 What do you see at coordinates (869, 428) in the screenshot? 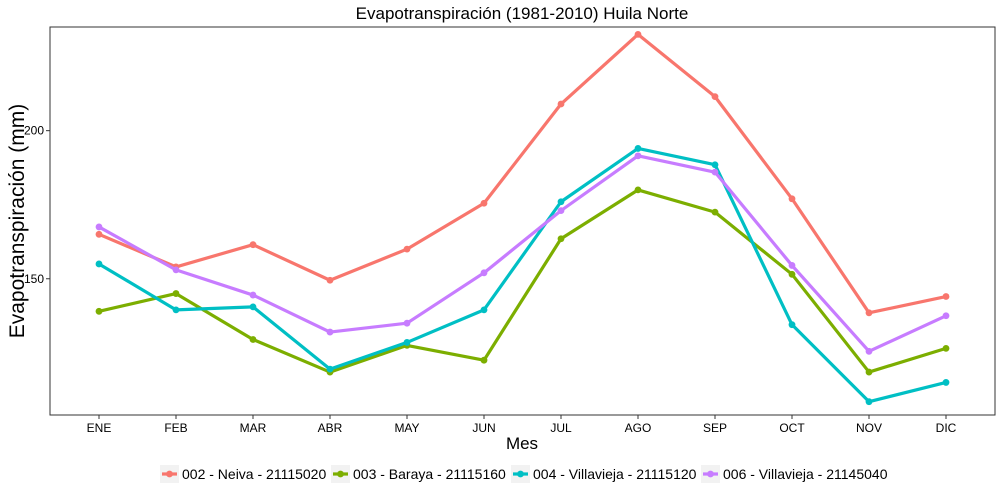
I see `x-tick-label: NOV` at bounding box center [869, 428].